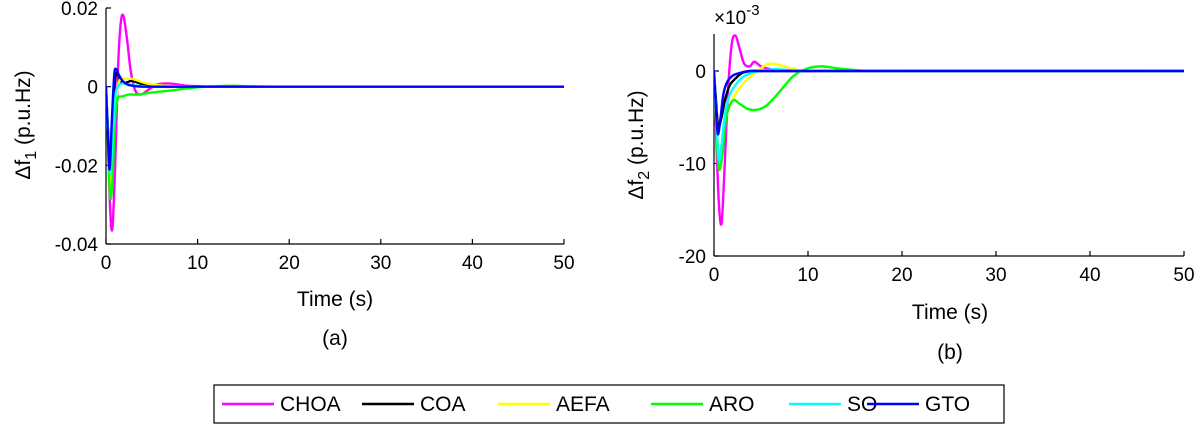 This screenshot has width=1200, height=424. What do you see at coordinates (583, 404) in the screenshot?
I see `legend-label-aefa: AEFA` at bounding box center [583, 404].